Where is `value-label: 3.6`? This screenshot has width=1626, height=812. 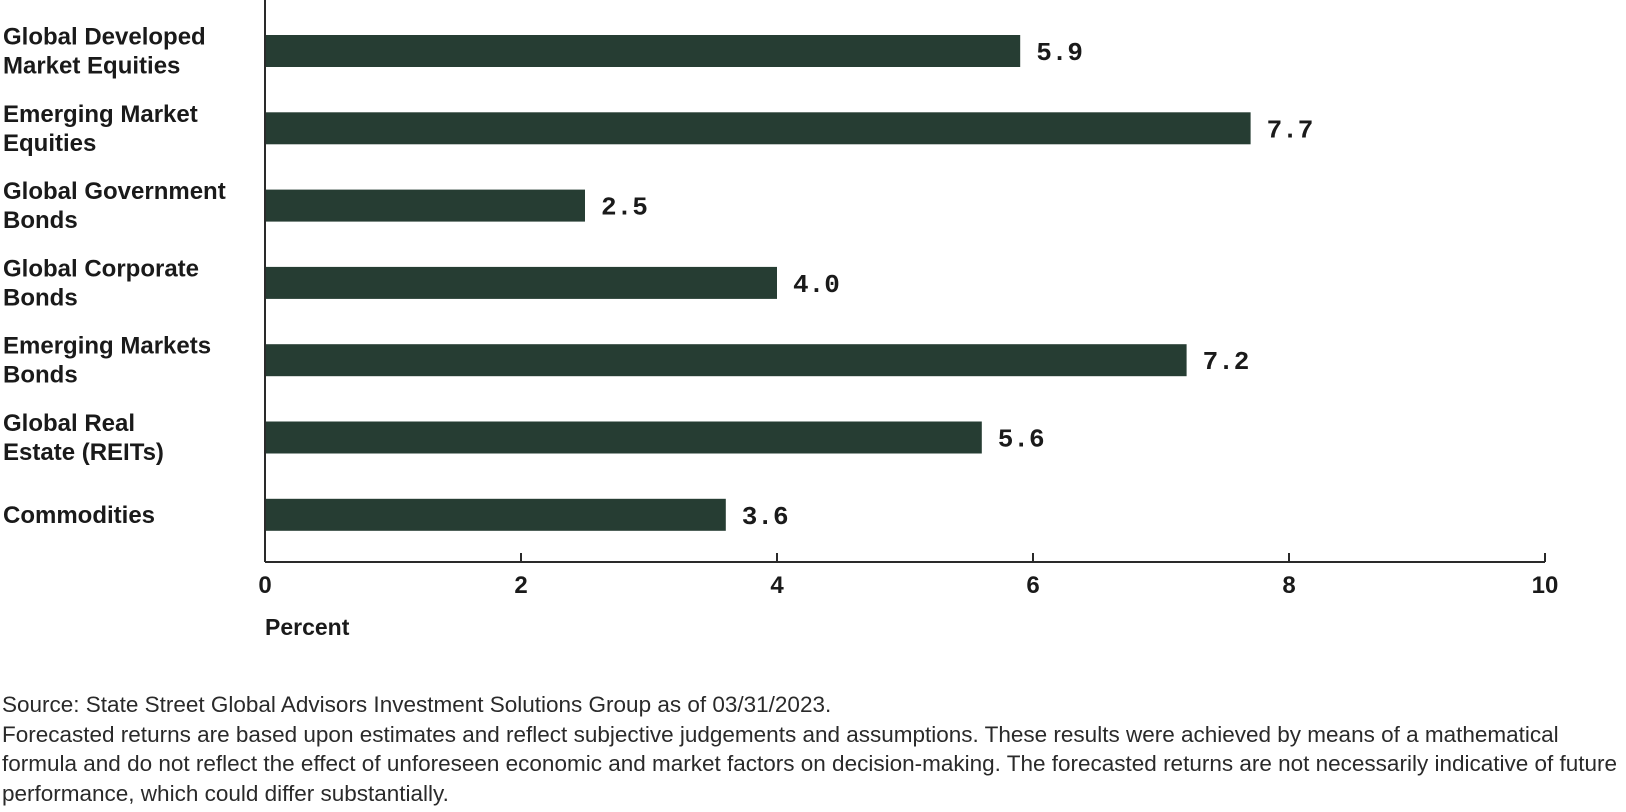
value-label: 3.6 is located at coordinates (765, 517).